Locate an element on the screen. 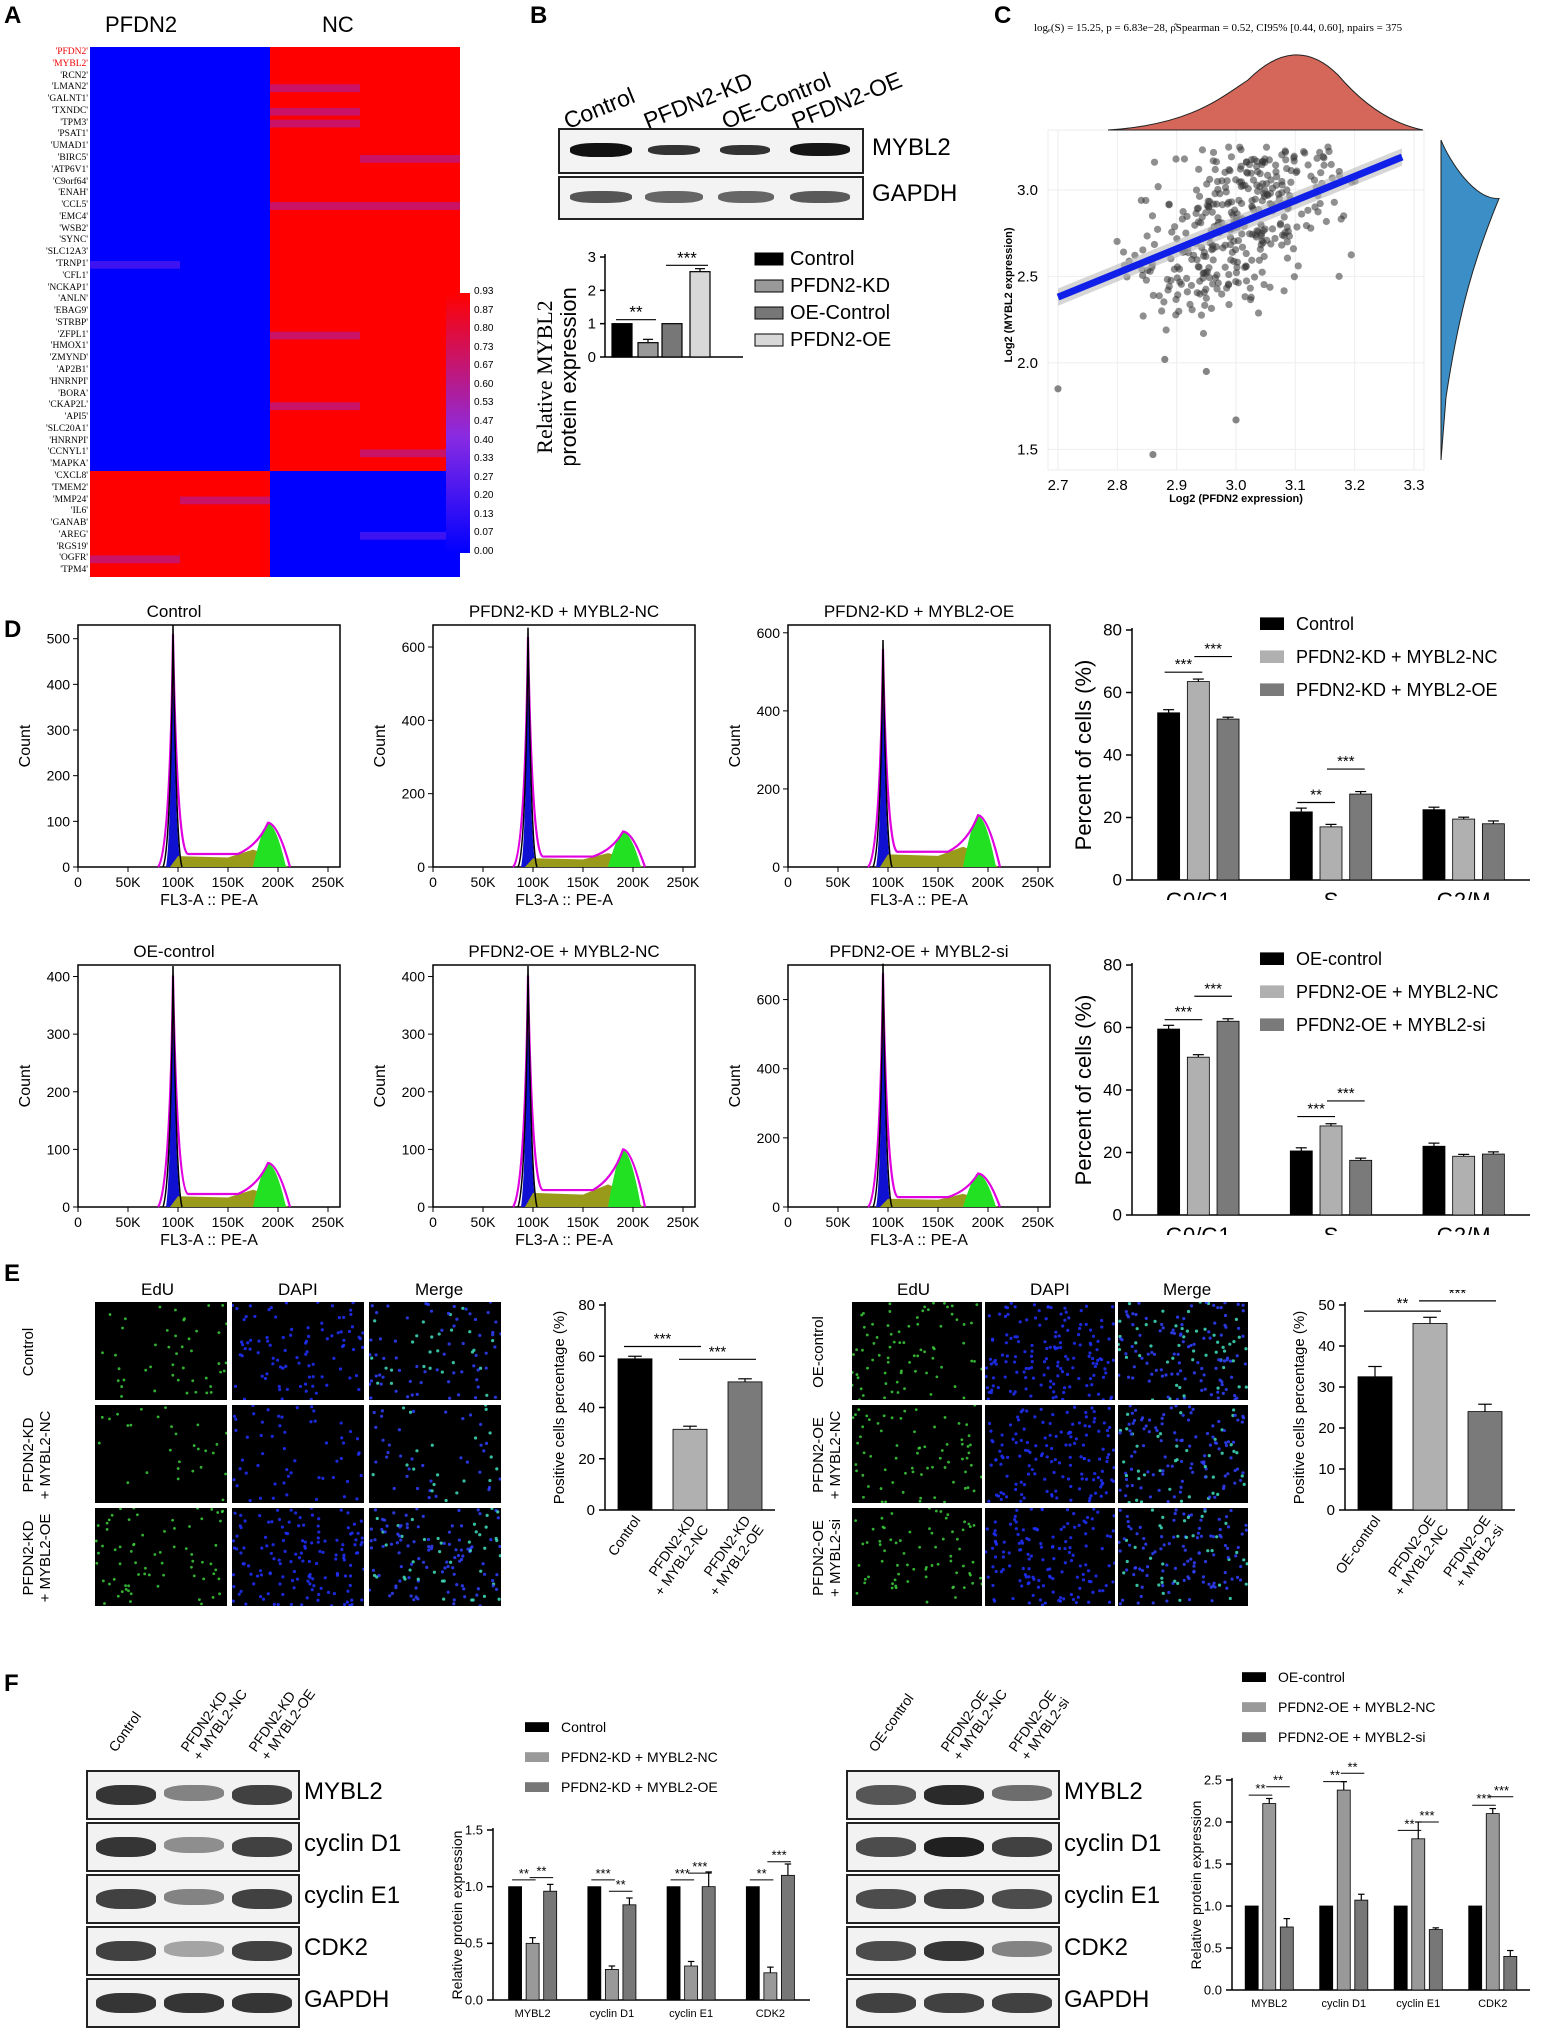 Image resolution: width=1541 pixels, height=2038 pixels. e-bar-sig-label: *** is located at coordinates (1458, 1296).